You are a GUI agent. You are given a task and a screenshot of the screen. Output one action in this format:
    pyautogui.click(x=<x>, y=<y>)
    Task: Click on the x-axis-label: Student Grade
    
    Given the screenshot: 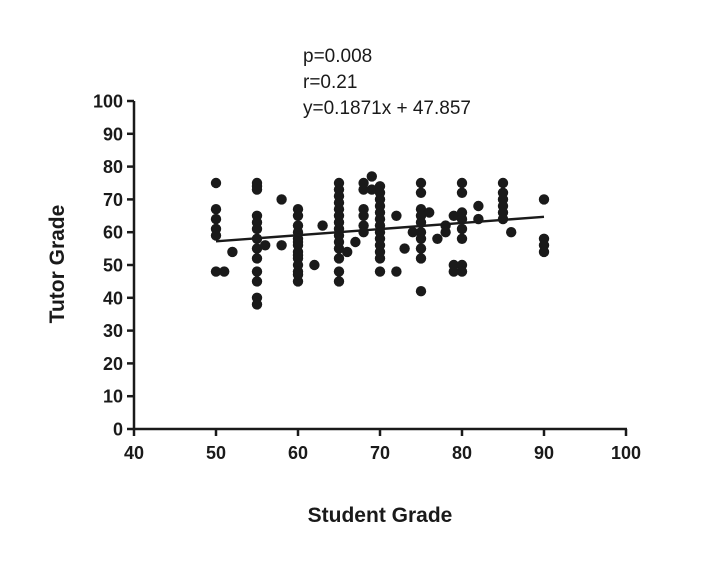 What is the action you would take?
    pyautogui.click(x=380, y=515)
    